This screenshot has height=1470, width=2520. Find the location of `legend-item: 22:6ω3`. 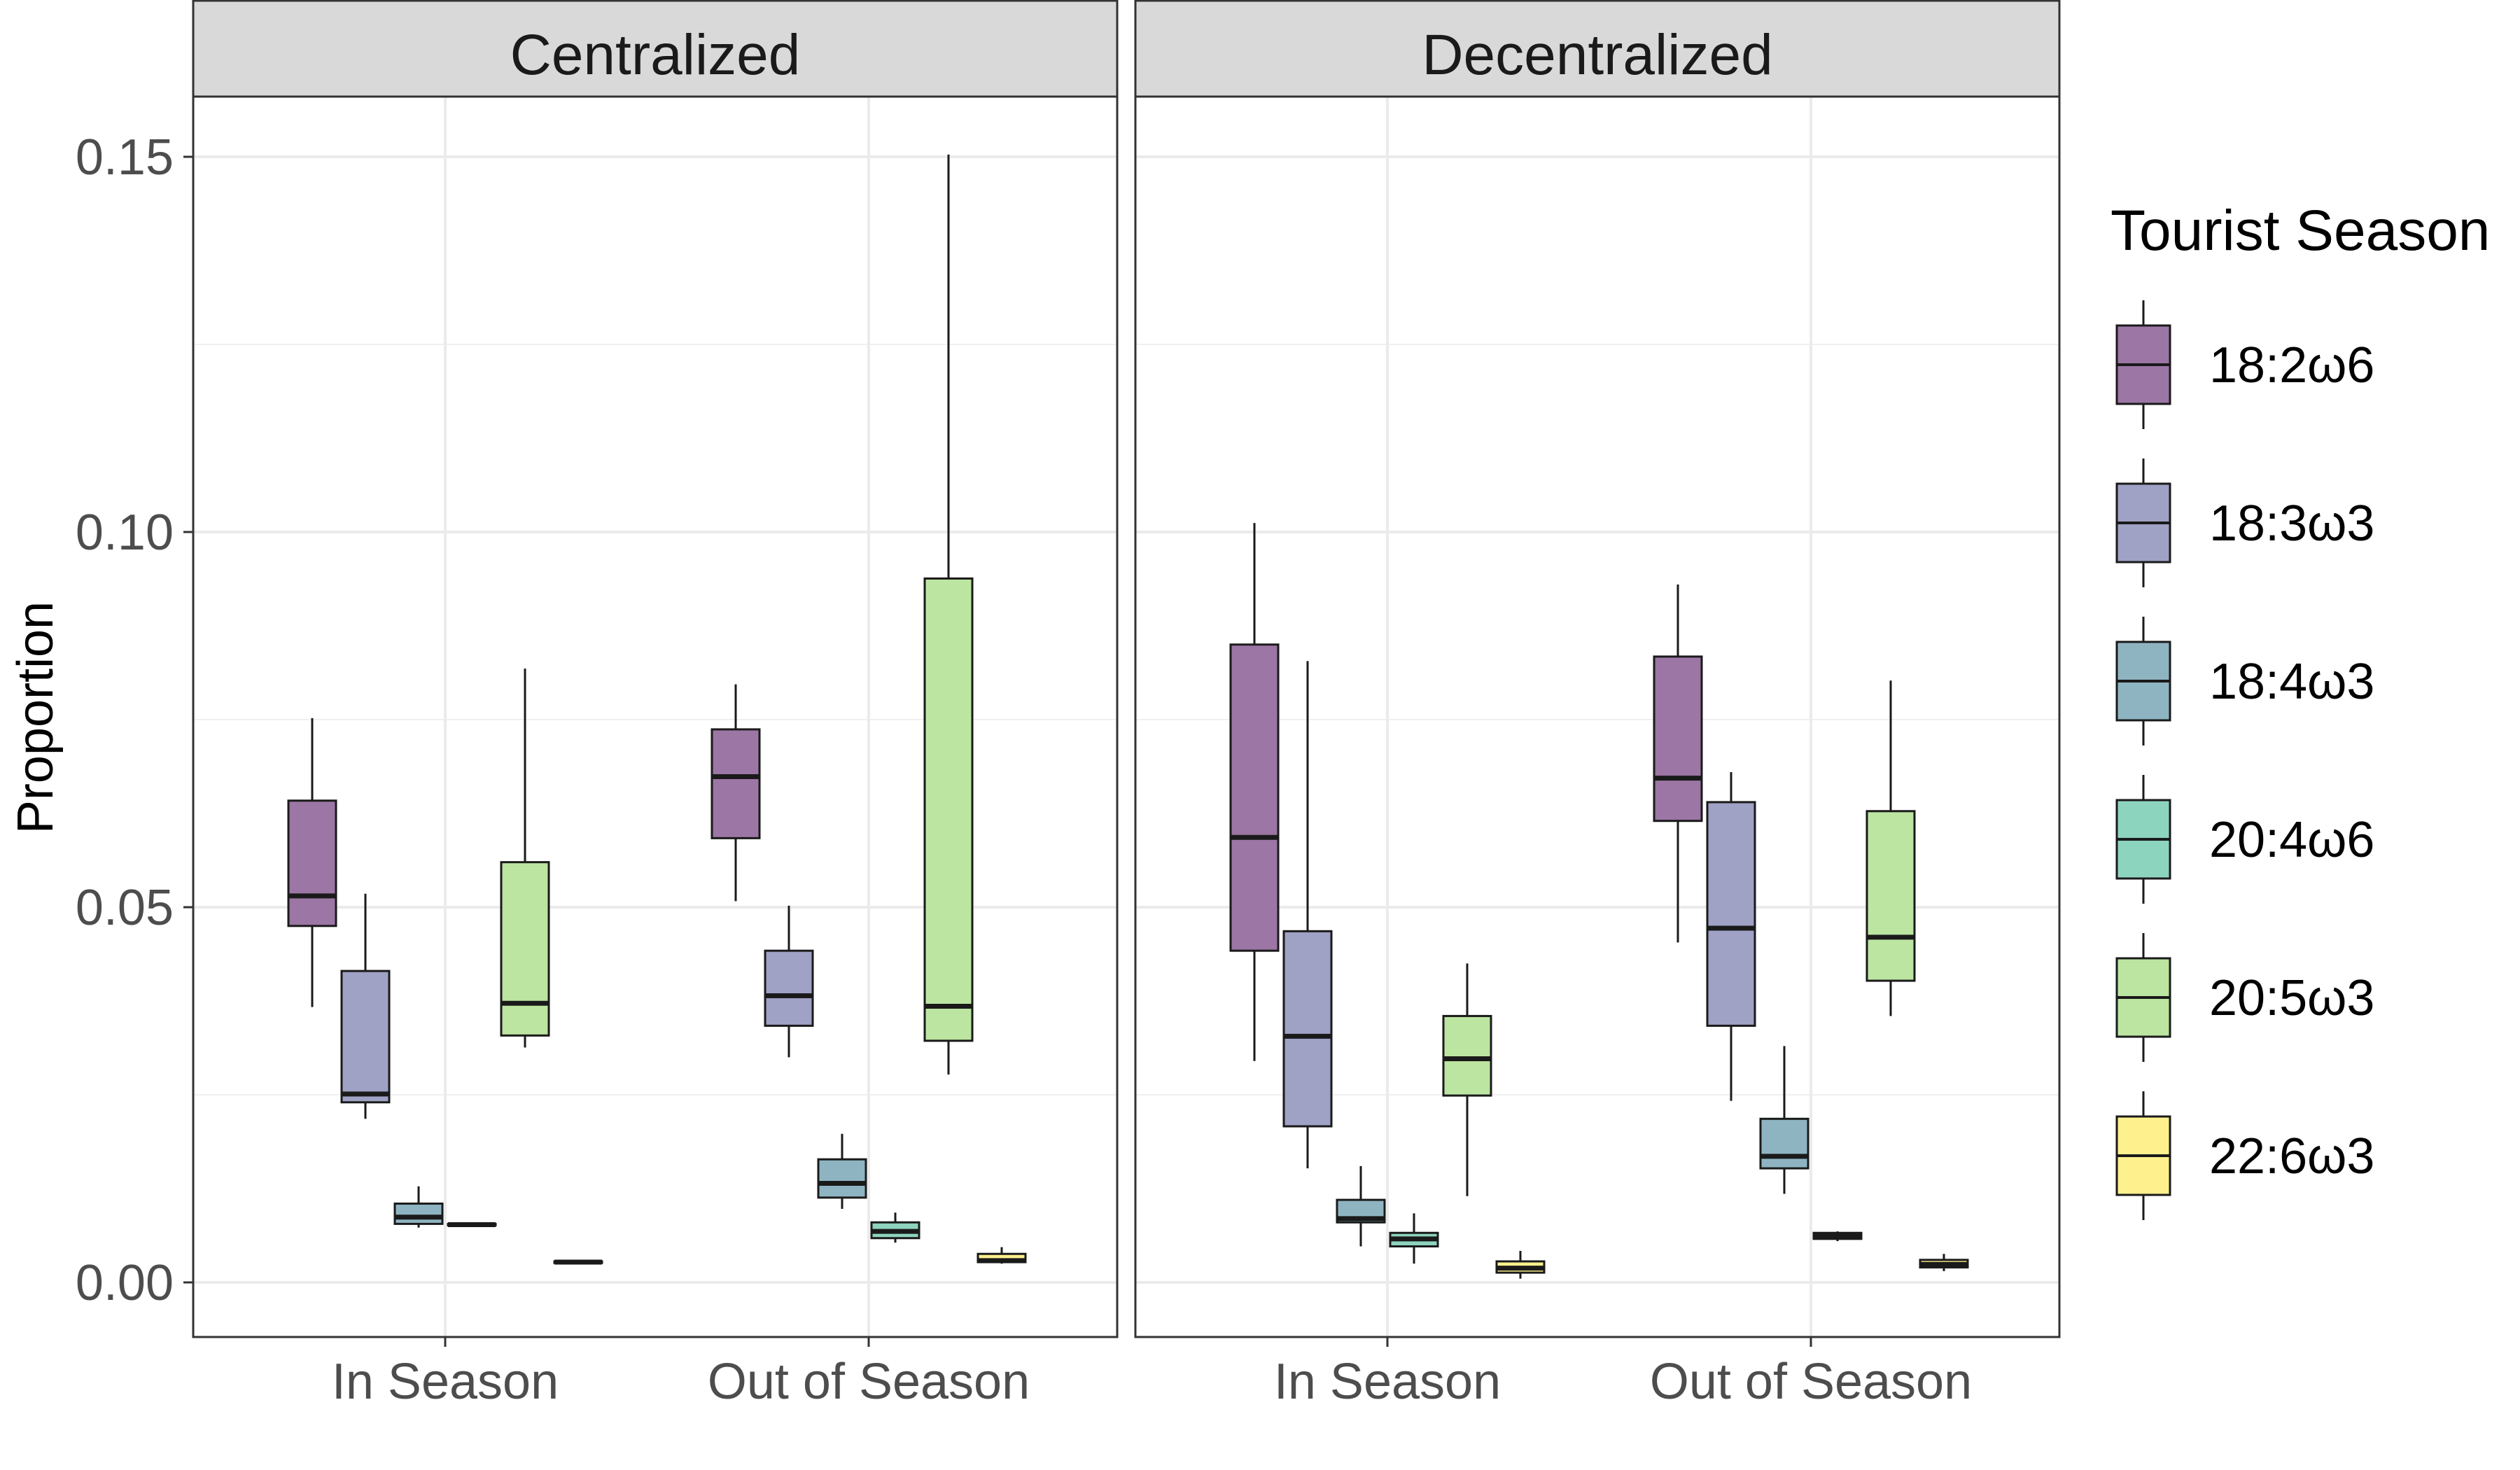

legend-item: 22:6ω3 is located at coordinates (2244, 1155).